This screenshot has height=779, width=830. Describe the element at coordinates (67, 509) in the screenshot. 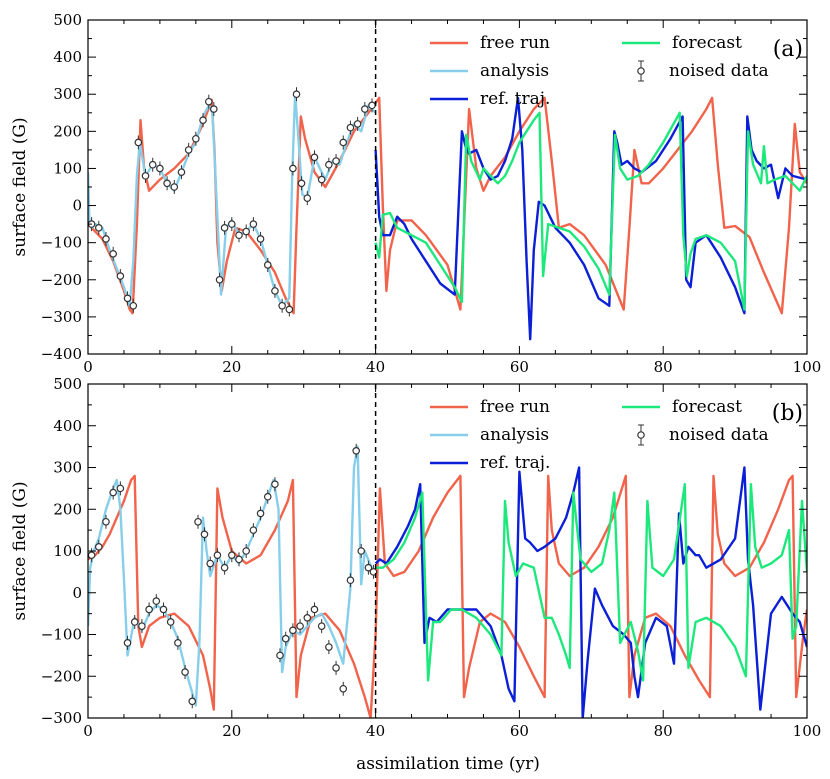

I see `y-tick-label: 200` at that location.